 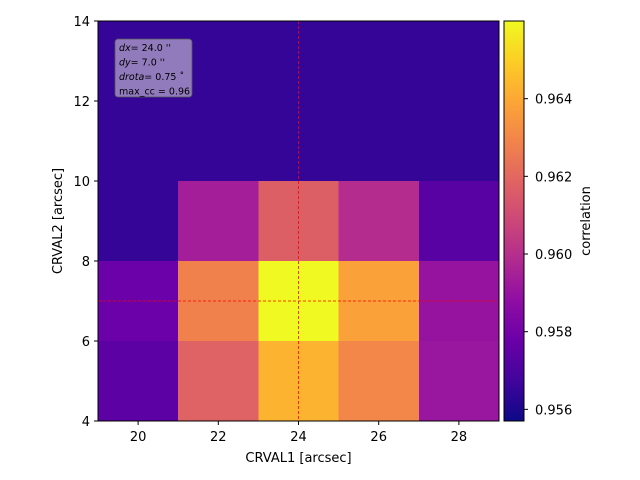 I want to click on x-axis: 20 22 24 26 28, so click(x=298, y=433).